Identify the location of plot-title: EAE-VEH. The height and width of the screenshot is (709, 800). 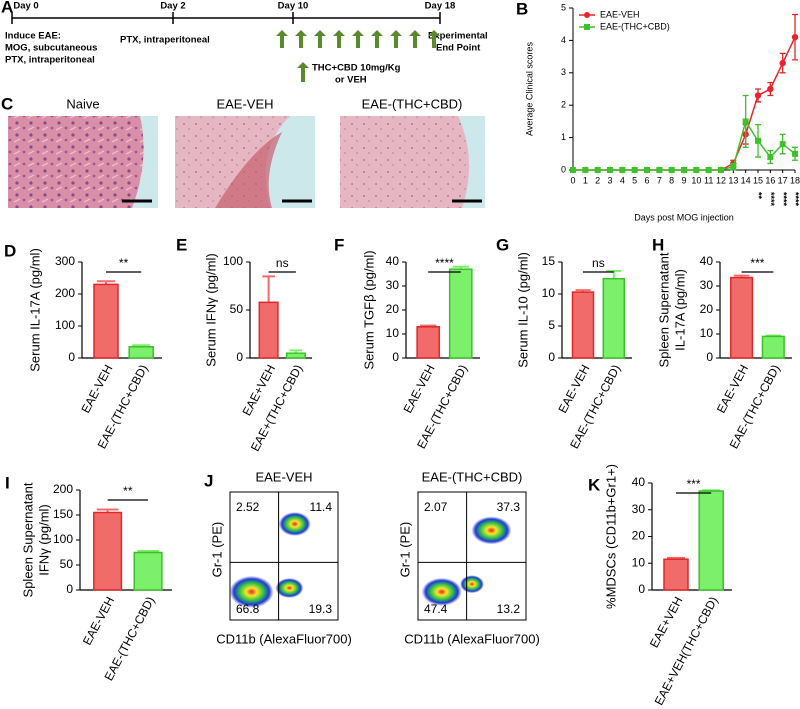
(283, 476).